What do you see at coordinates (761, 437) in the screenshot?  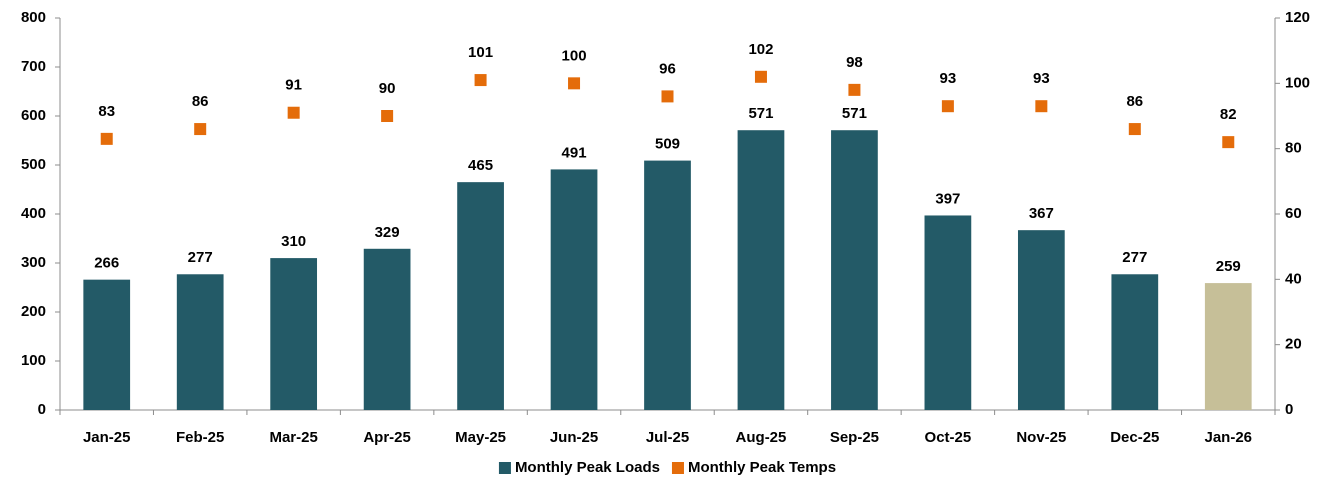 I see `x-tick-label: Aug-25` at bounding box center [761, 437].